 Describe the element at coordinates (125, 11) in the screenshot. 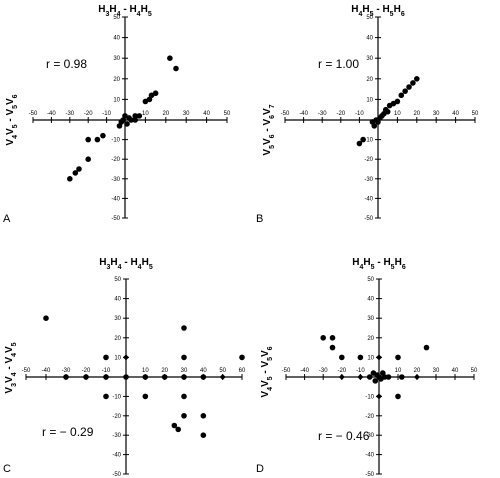

I see `chart-title: H3H4 - H4H5` at that location.